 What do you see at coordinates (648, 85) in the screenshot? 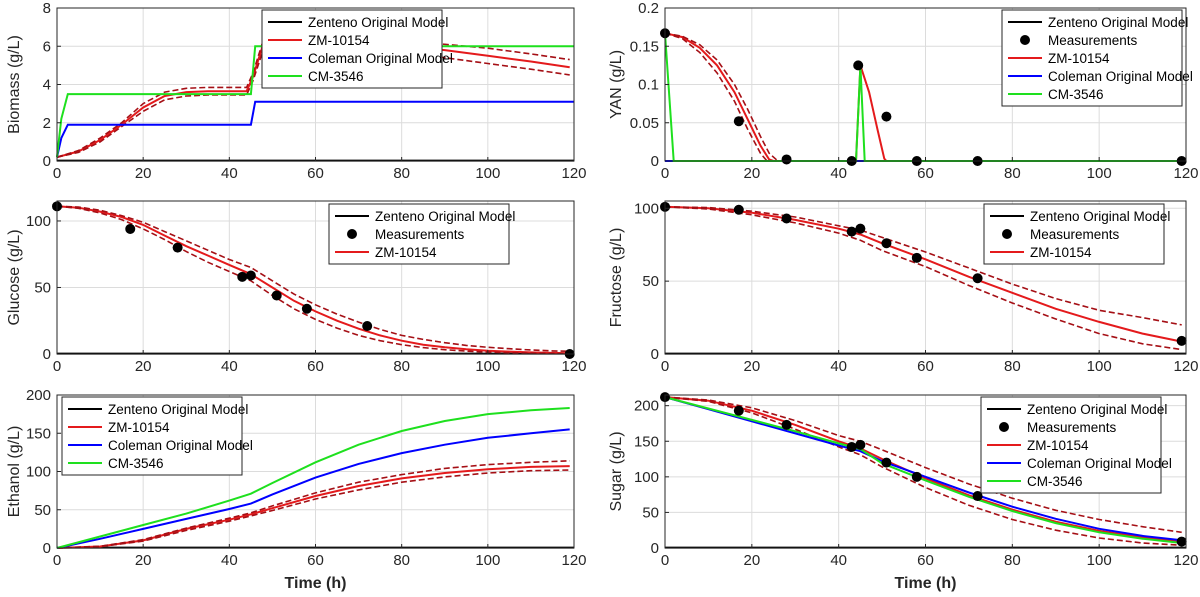
I see `y-tick-label: 0.1` at bounding box center [648, 85].